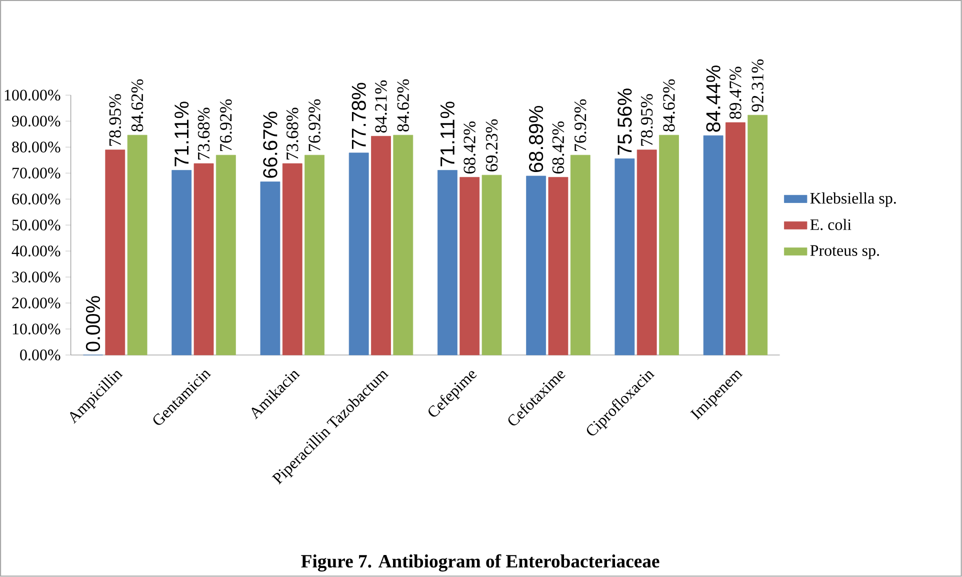 The width and height of the screenshot is (962, 577). Describe the element at coordinates (32, 95) in the screenshot. I see `y-tick-label: 100.00%` at that location.